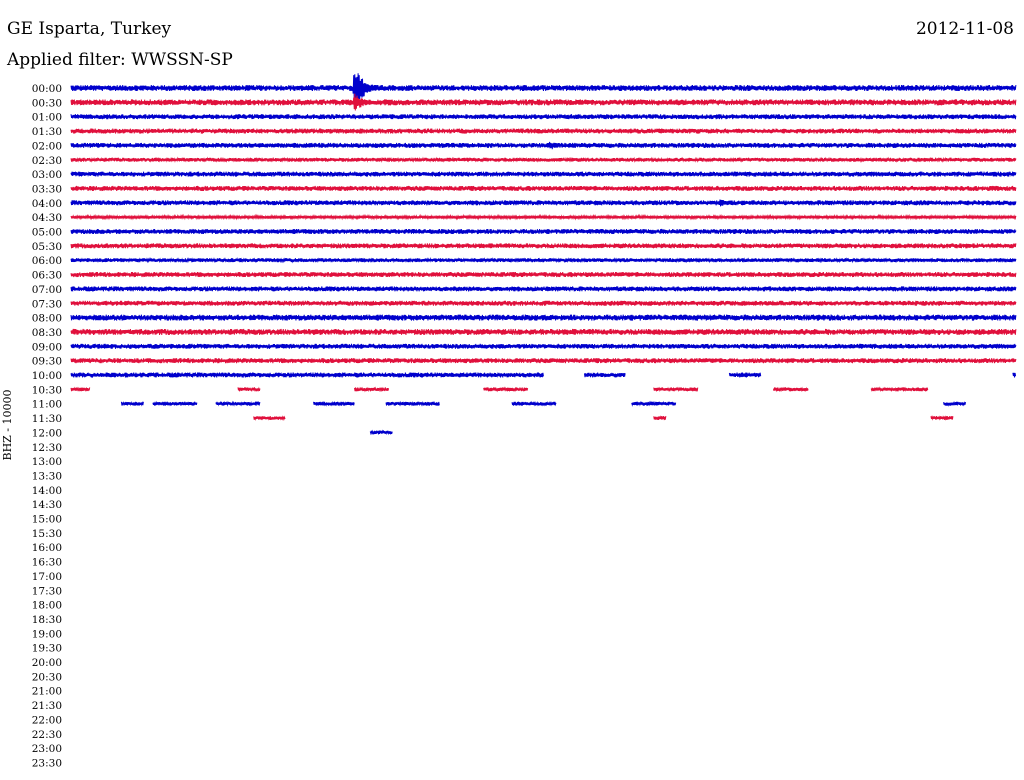  Describe the element at coordinates (47, 563) in the screenshot. I see `y-tick-label: 16:30` at that location.